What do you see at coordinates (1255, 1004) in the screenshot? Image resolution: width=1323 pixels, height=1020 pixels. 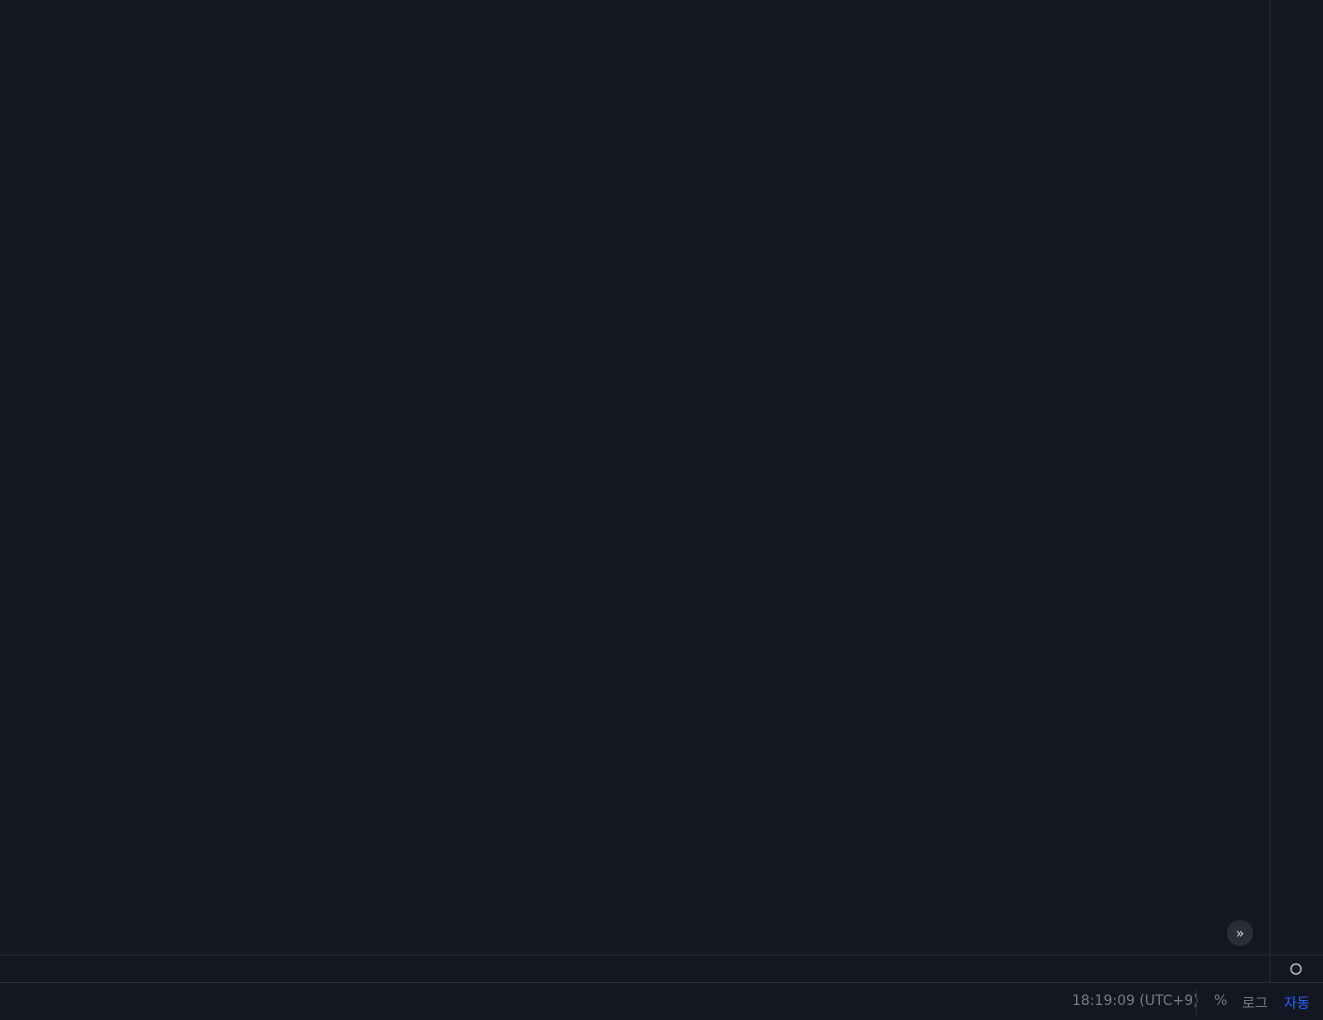 I see `log-toggle: 로그` at bounding box center [1255, 1004].